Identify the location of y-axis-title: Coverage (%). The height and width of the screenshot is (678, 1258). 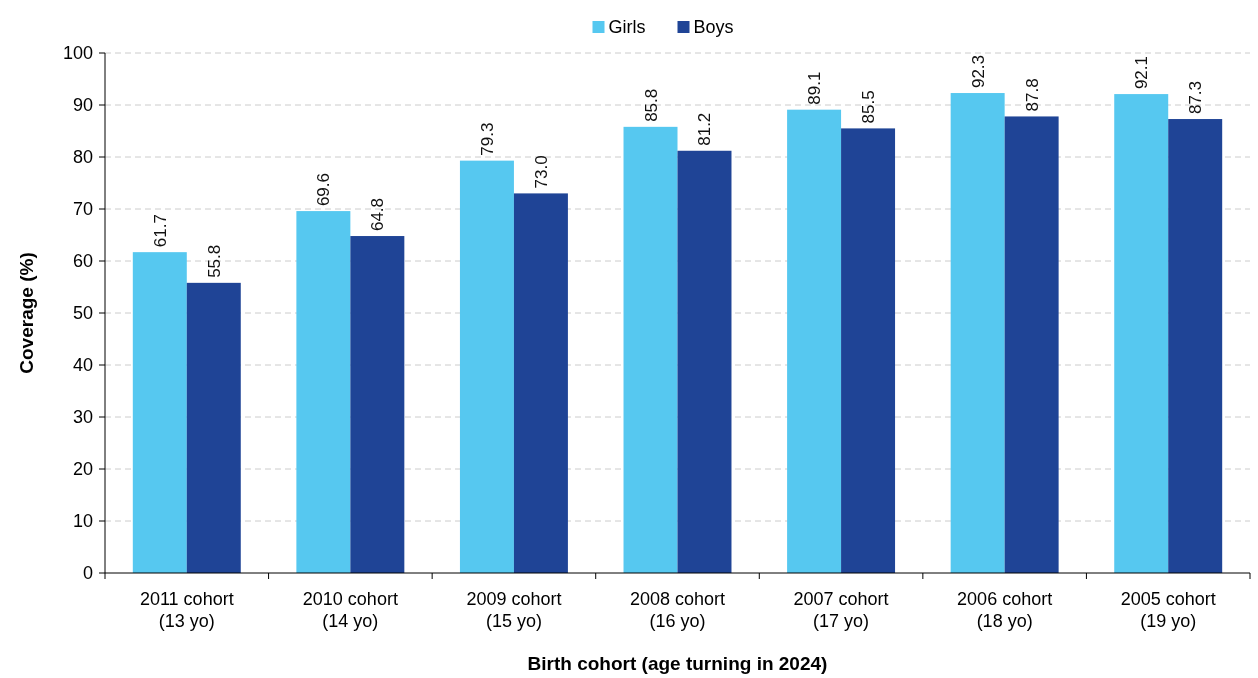
(26, 313).